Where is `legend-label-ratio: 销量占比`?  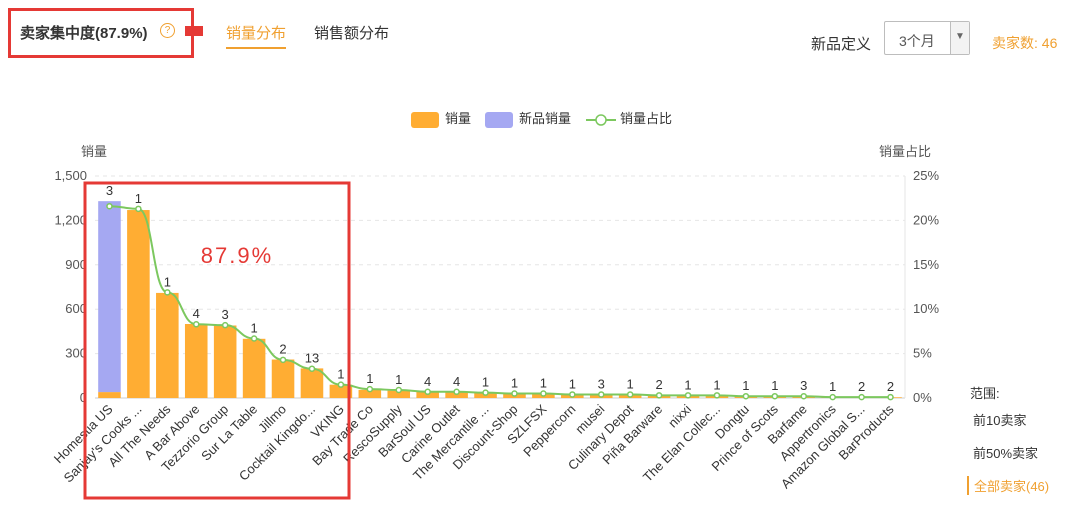
legend-label-ratio: 销量占比 is located at coordinates (646, 118).